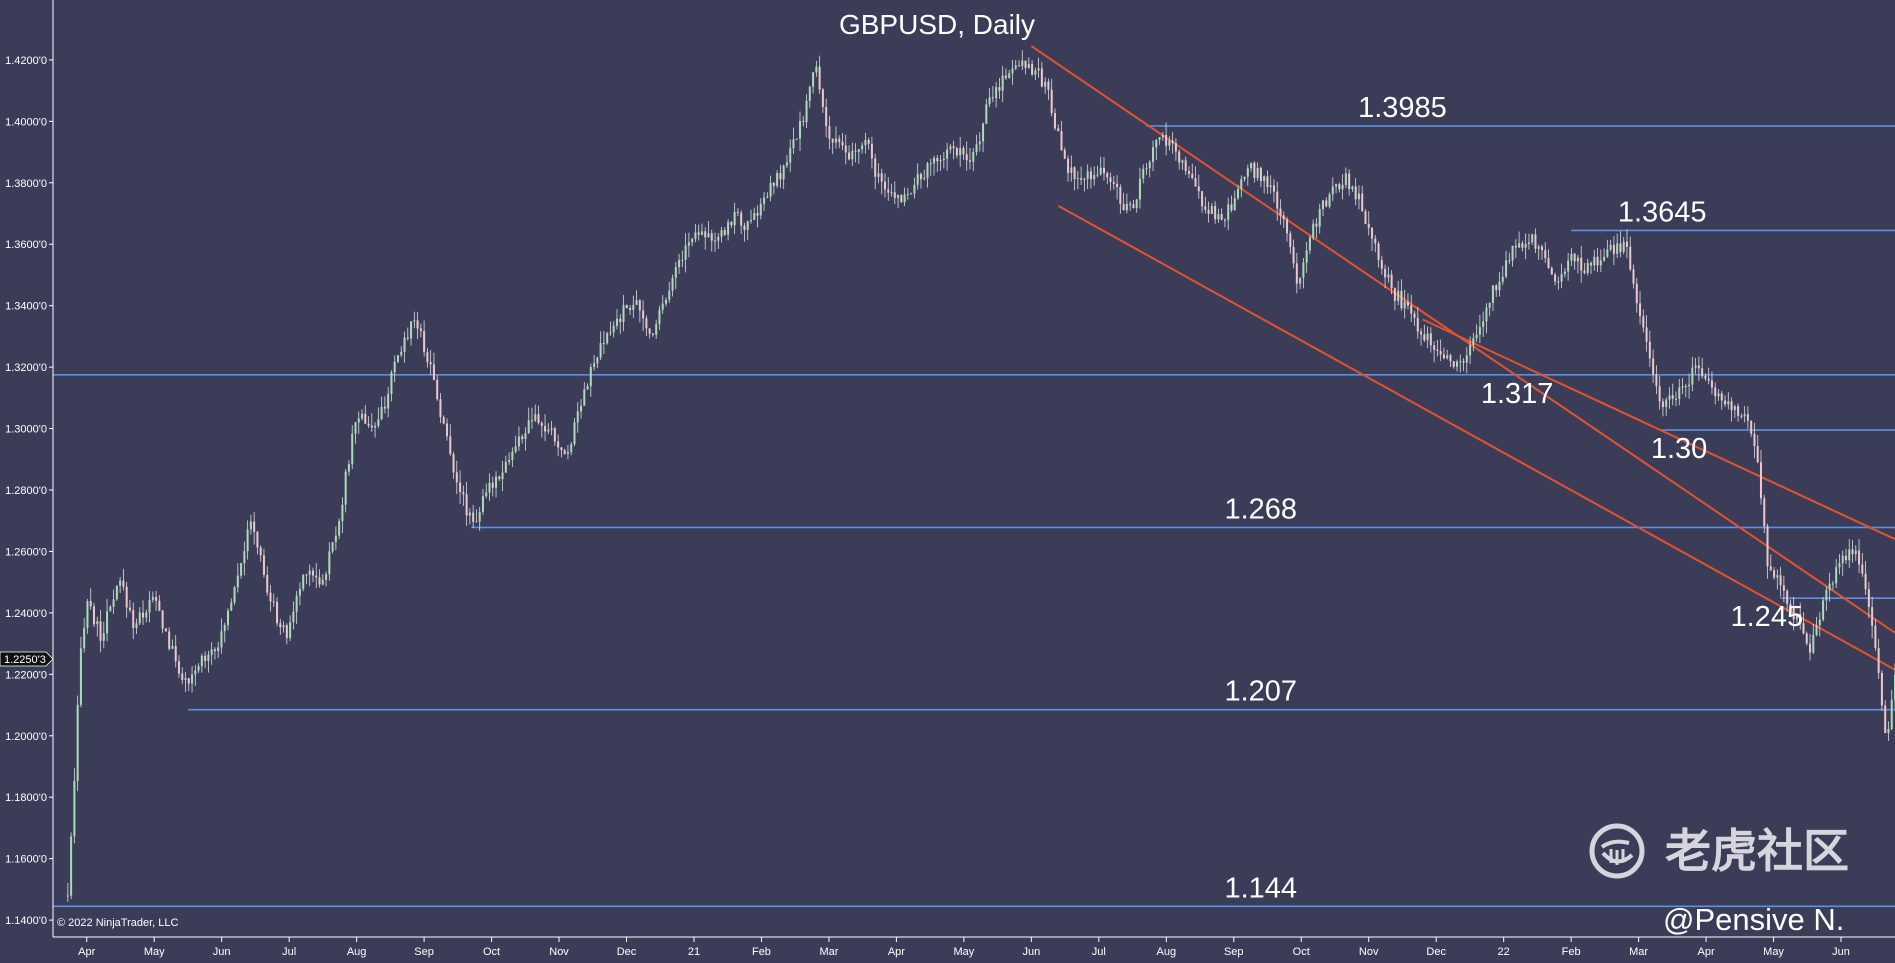 The width and height of the screenshot is (1895, 963). What do you see at coordinates (26, 921) in the screenshot?
I see `y-tick-label: 1.1400'0` at bounding box center [26, 921].